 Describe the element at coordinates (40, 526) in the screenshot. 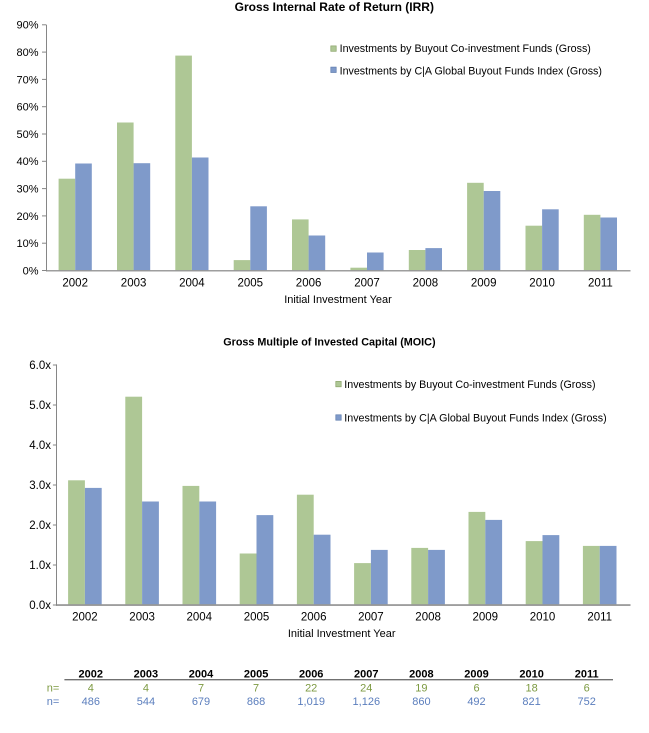

I see `svg-text: 2.0x` at that location.